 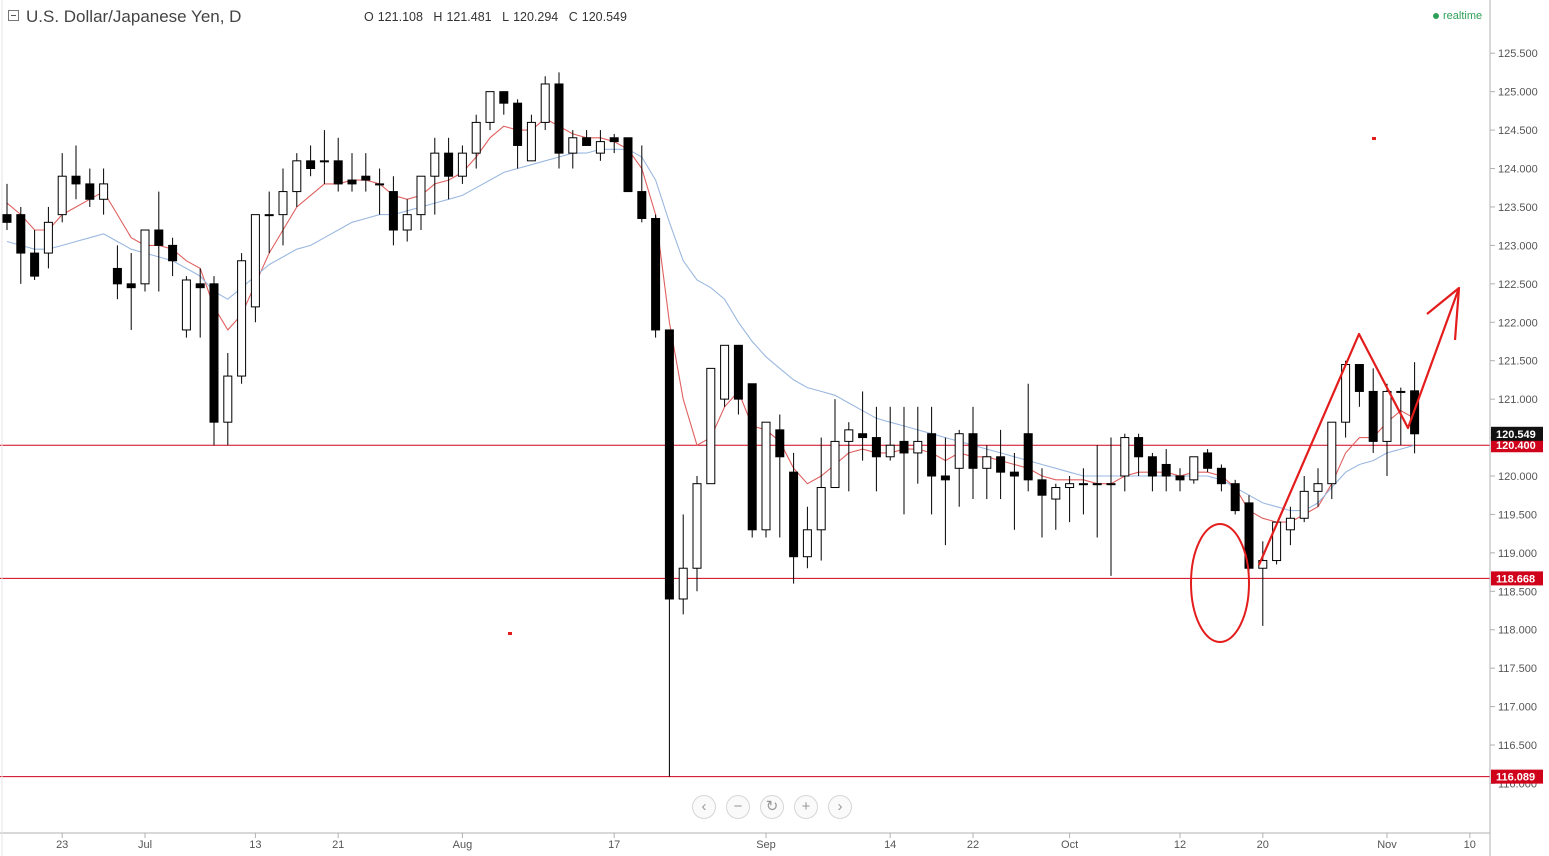 I want to click on time-tick-label: Nov, so click(x=1387, y=845).